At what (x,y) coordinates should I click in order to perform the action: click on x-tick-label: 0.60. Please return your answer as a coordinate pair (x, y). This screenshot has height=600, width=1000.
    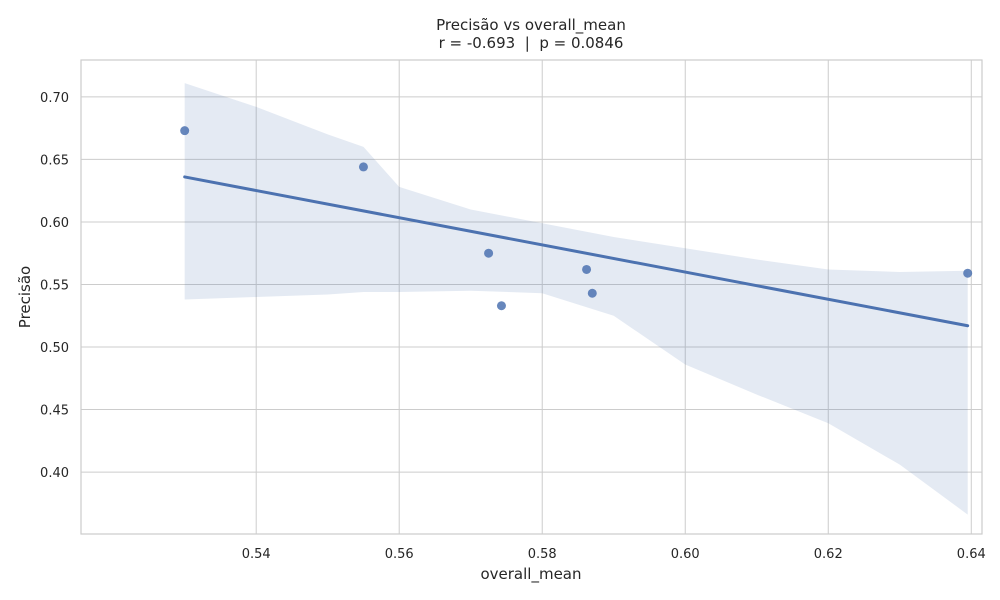
    Looking at the image, I should click on (685, 554).